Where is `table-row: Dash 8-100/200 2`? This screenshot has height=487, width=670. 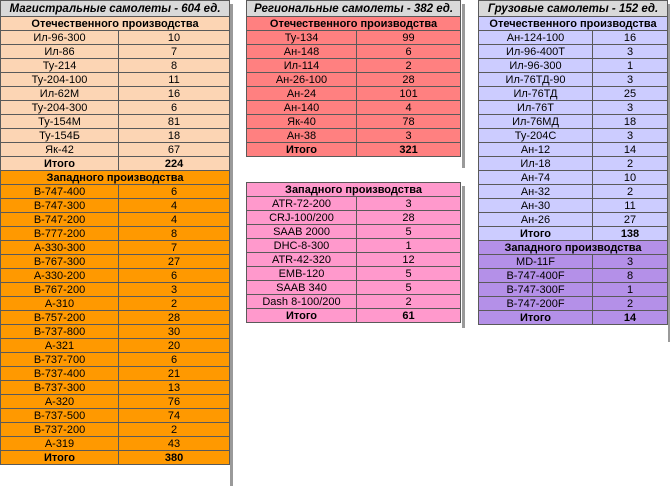
table-row: Dash 8-100/200 2 is located at coordinates (354, 301).